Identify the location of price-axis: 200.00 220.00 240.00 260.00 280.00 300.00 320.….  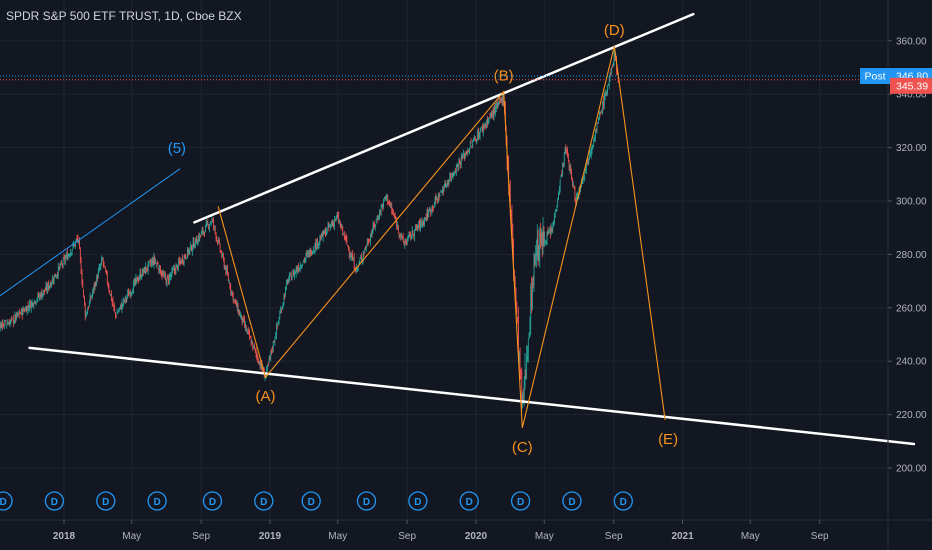
(907, 255).